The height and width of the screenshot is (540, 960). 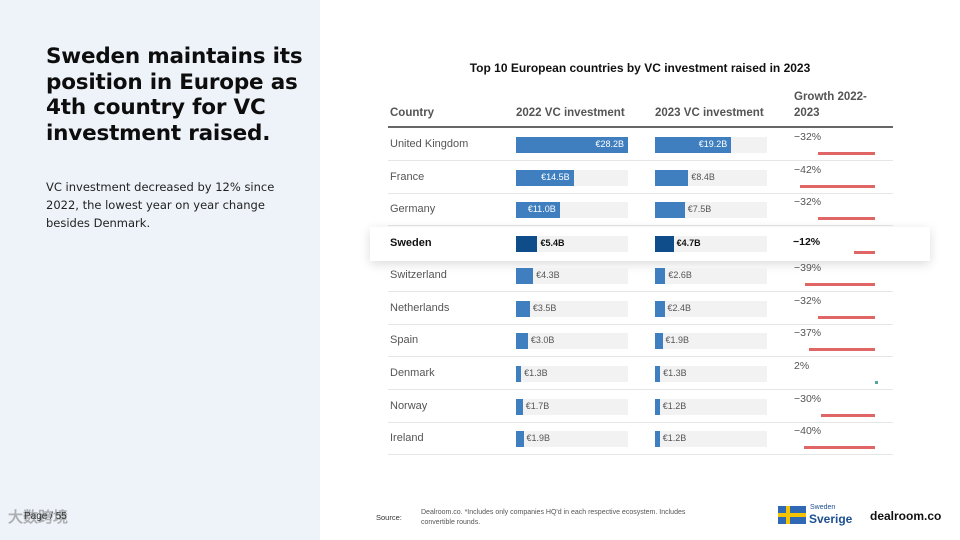 What do you see at coordinates (830, 105) in the screenshot?
I see `header-growth: Growth 2022-2023` at bounding box center [830, 105].